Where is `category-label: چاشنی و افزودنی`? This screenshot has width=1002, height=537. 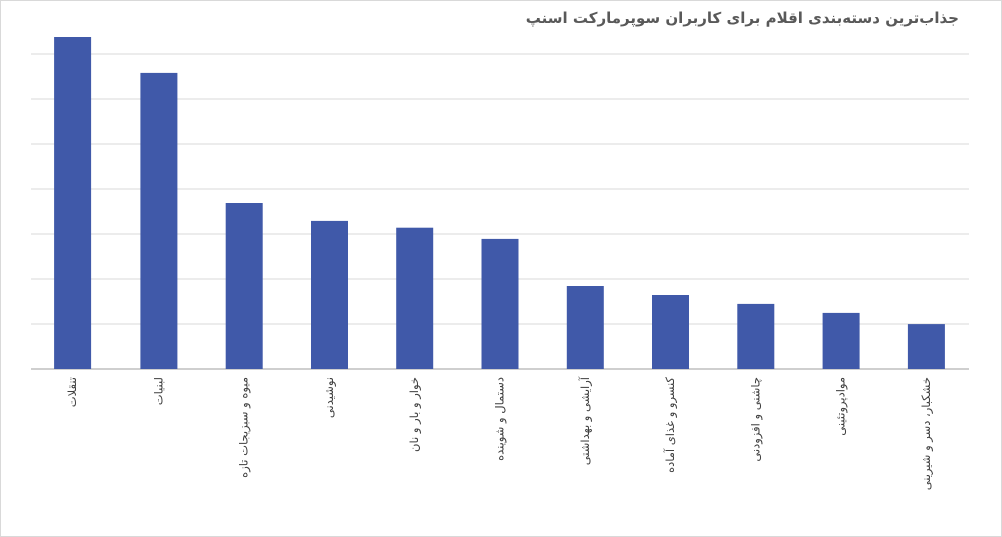
category-label: چاشنی و افزودنی is located at coordinates (755, 419).